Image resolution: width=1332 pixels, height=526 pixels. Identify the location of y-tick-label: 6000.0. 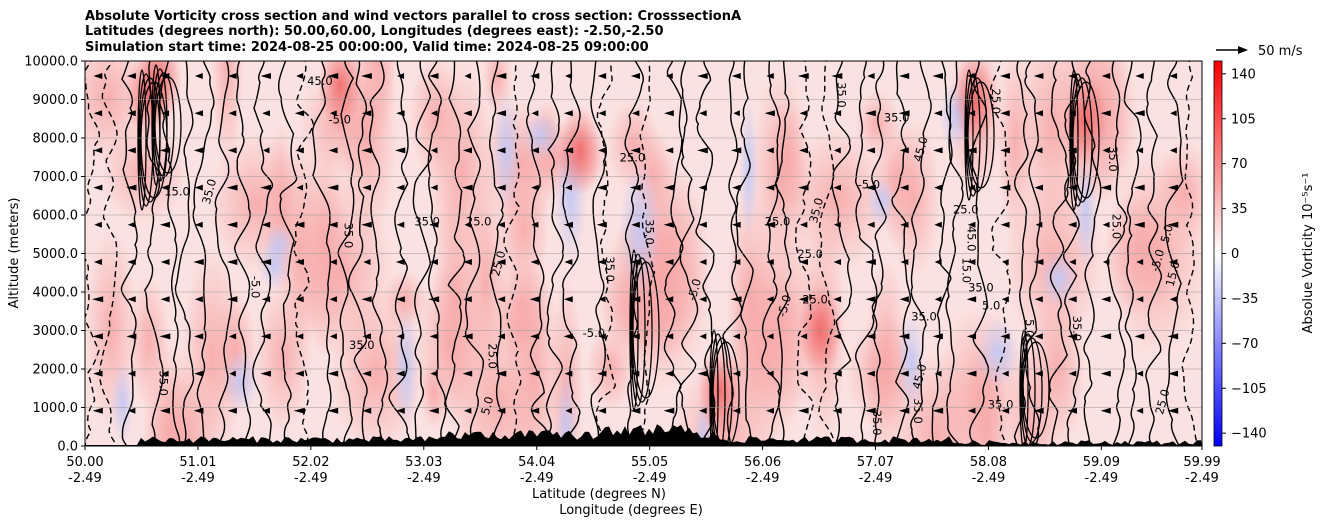
(56, 216).